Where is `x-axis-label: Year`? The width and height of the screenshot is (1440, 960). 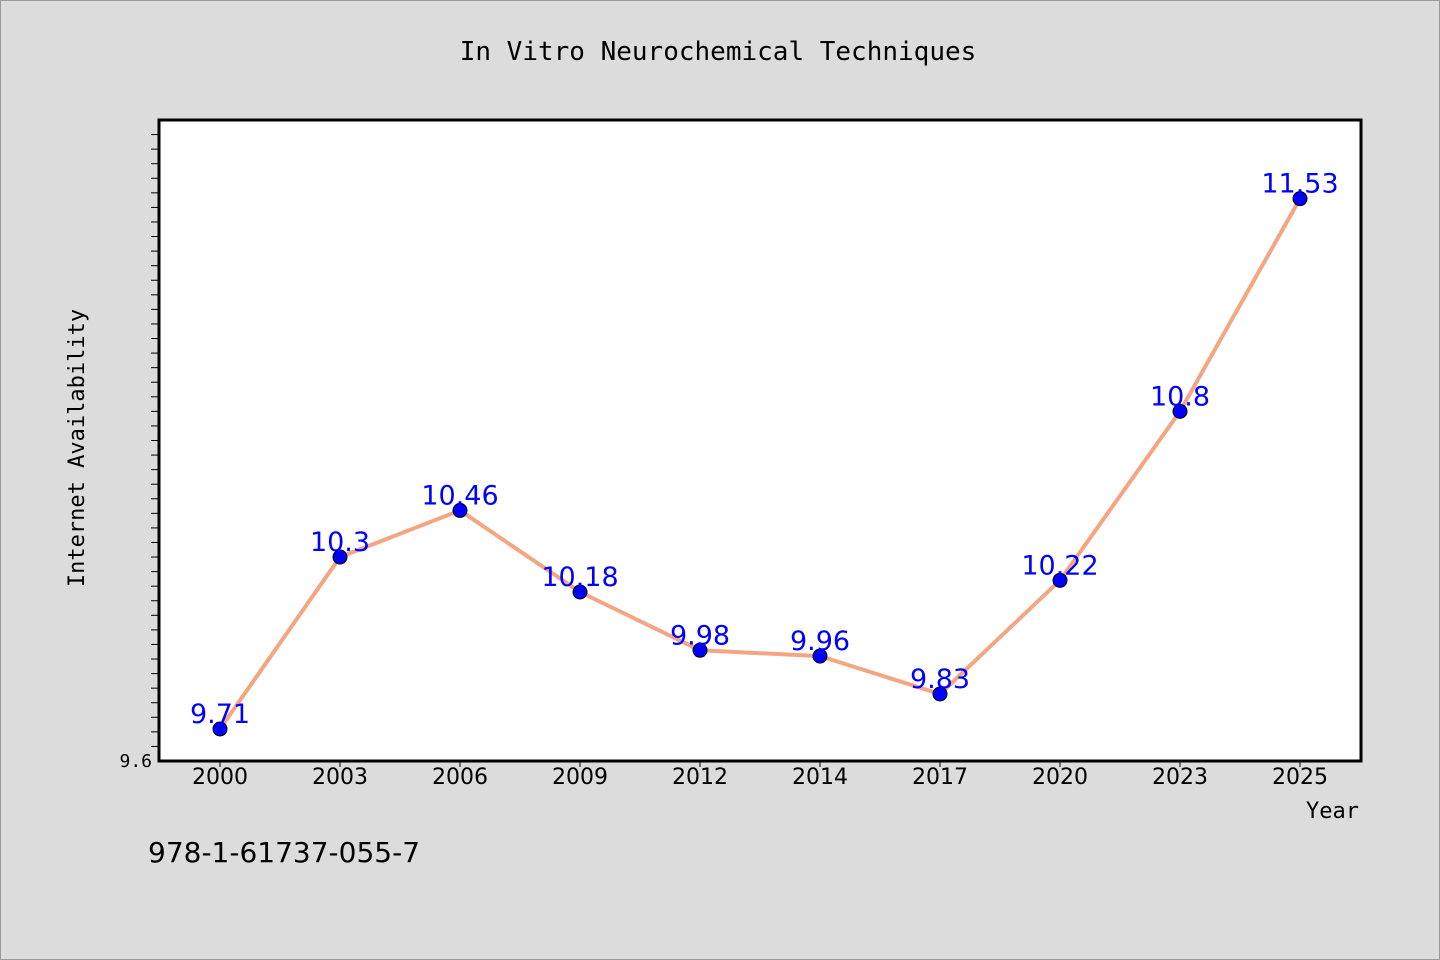 x-axis-label: Year is located at coordinates (1332, 811).